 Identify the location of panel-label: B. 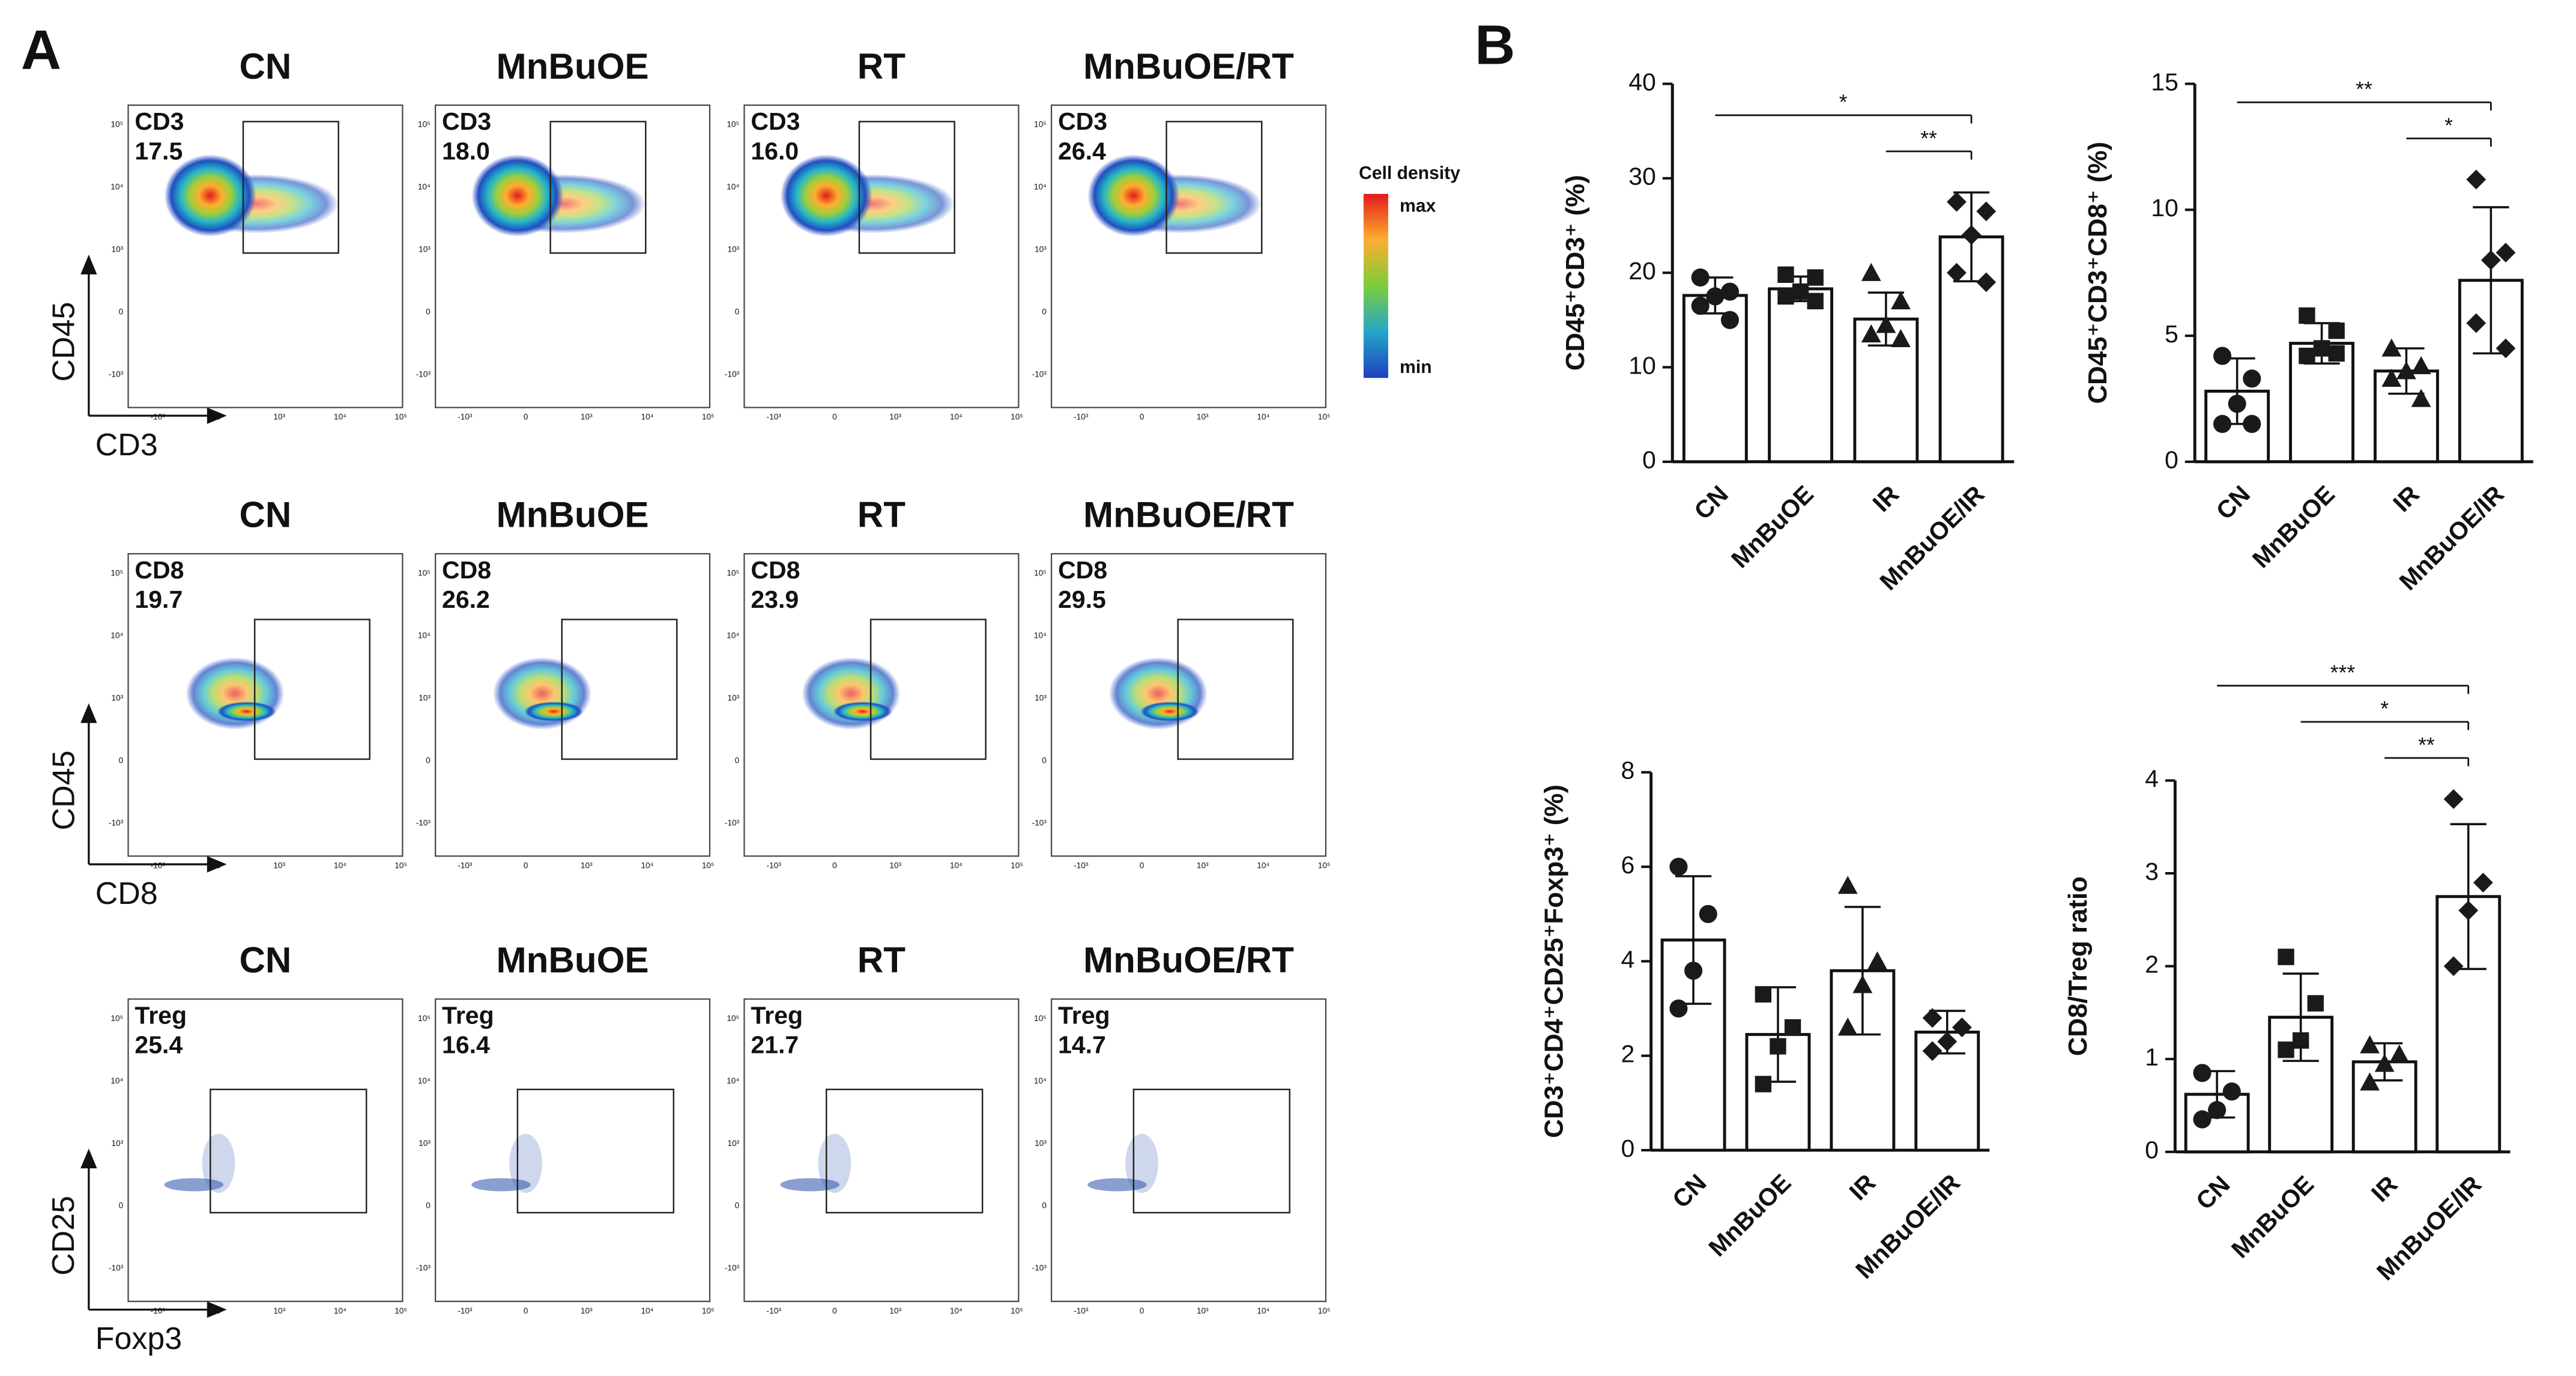
(1495, 45).